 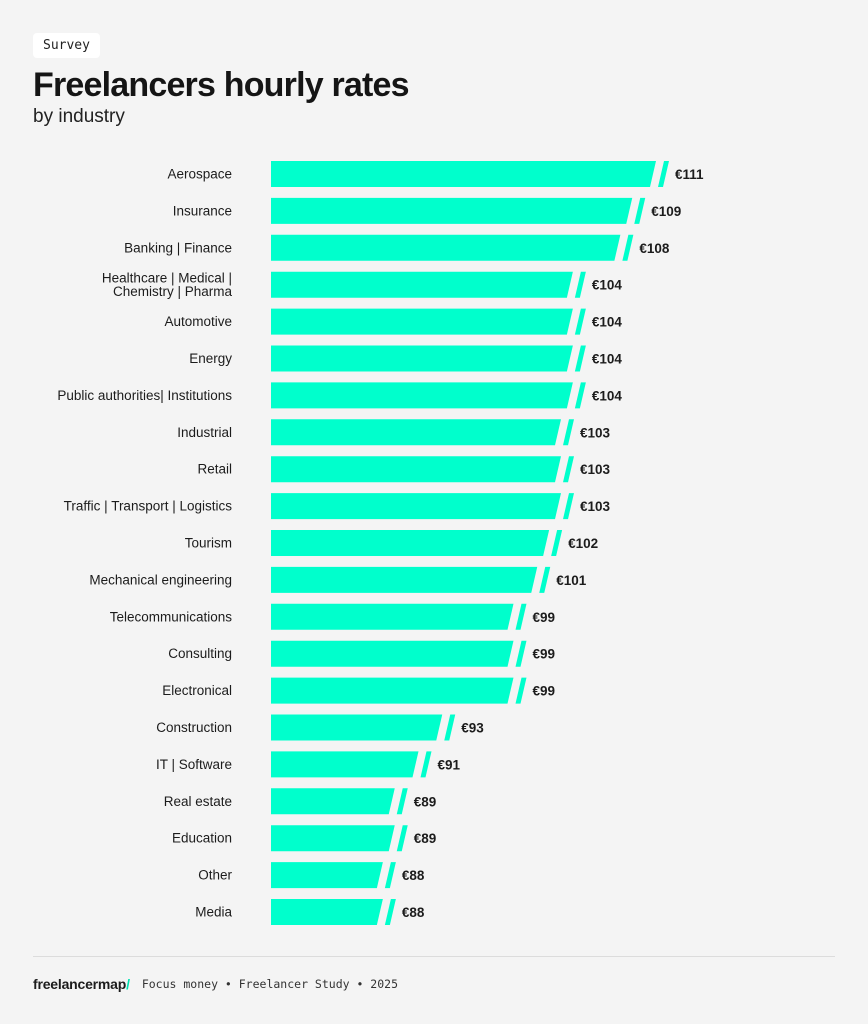 I want to click on footer-divider, so click(x=434, y=956).